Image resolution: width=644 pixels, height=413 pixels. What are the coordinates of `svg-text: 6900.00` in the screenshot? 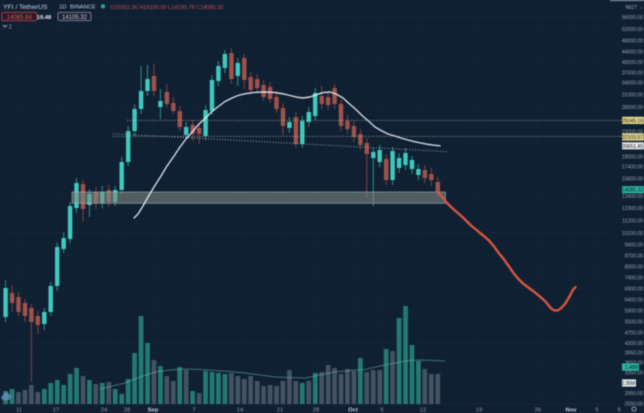 It's located at (634, 289).